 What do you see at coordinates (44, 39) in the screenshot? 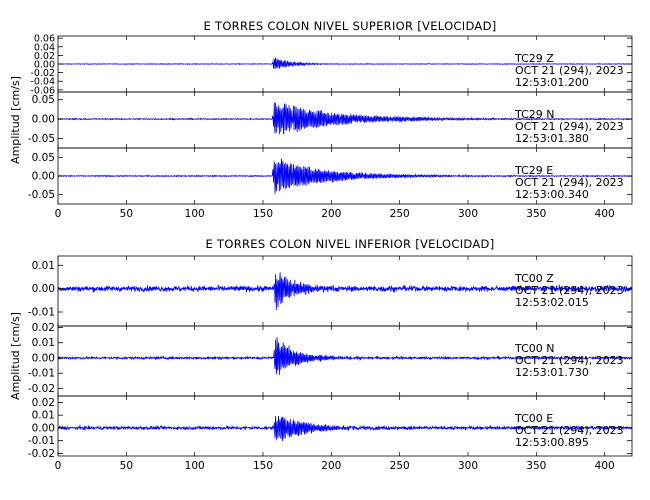
I see `y-tick-label: 0.06` at bounding box center [44, 39].